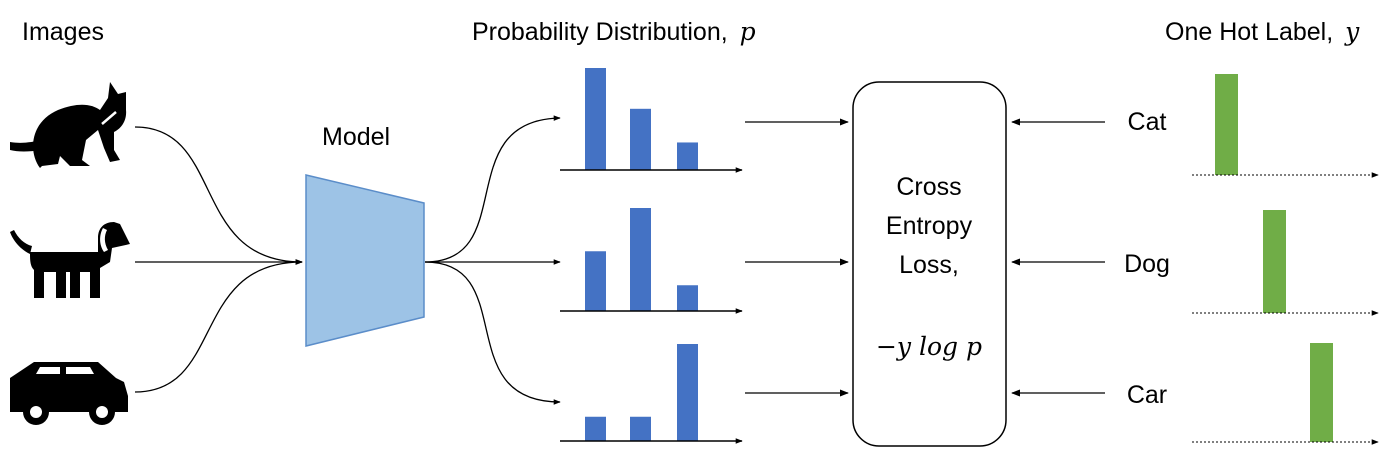 This screenshot has height=461, width=1400. Describe the element at coordinates (1249, 32) in the screenshot. I see `one-hot-header-text: One Hot Label,` at that location.